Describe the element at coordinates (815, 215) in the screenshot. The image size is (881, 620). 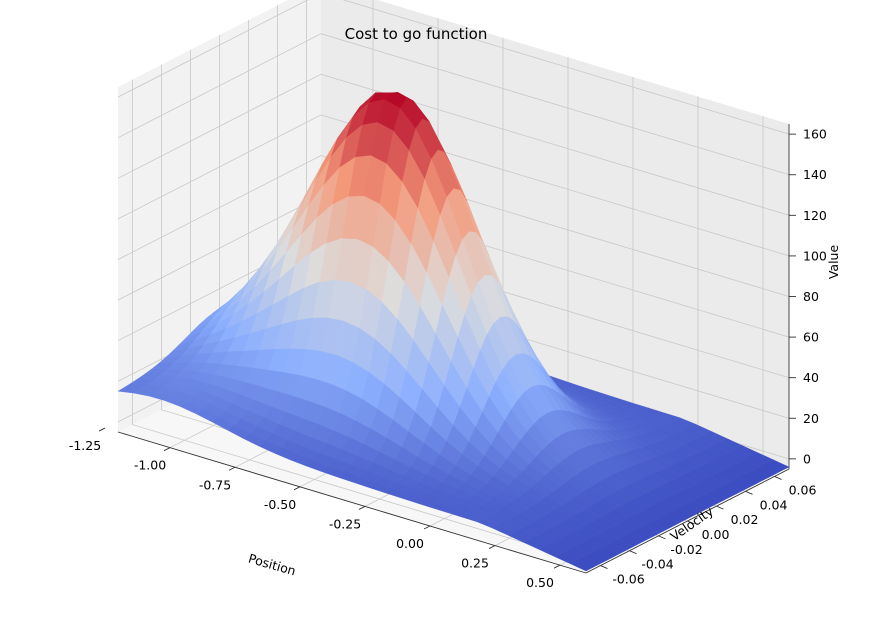
I see `z-tick-label: 120` at that location.